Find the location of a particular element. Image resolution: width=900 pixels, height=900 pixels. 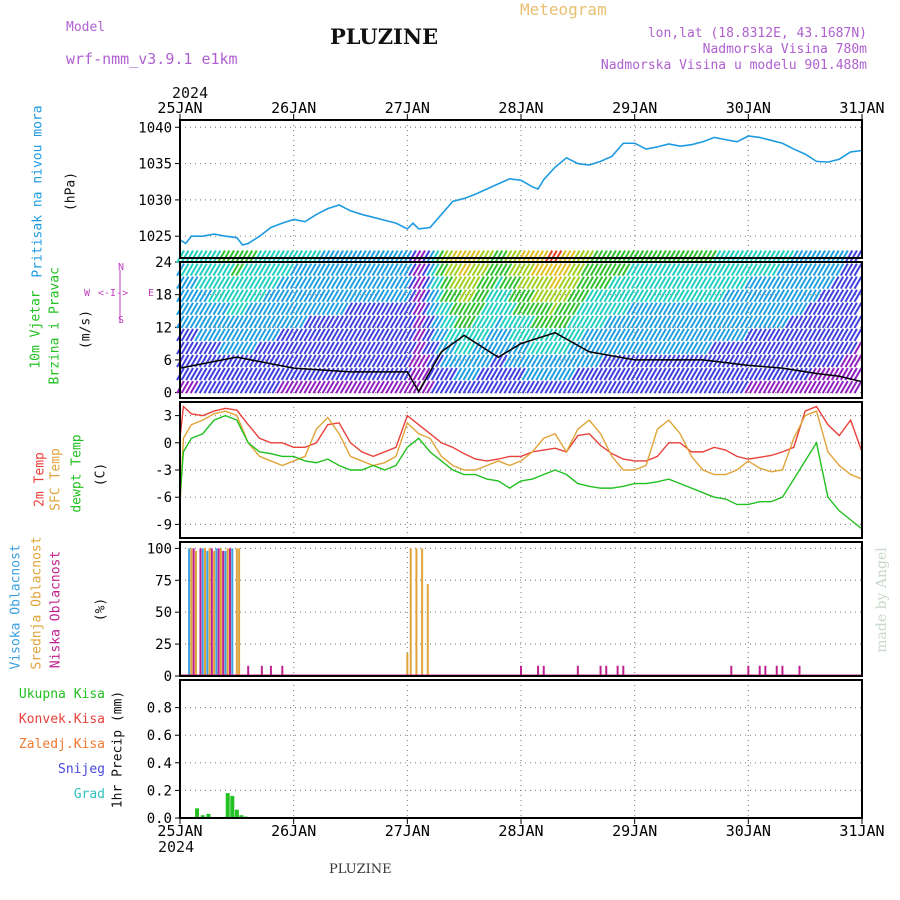

y-tick-label: 0 is located at coordinates (168, 677).